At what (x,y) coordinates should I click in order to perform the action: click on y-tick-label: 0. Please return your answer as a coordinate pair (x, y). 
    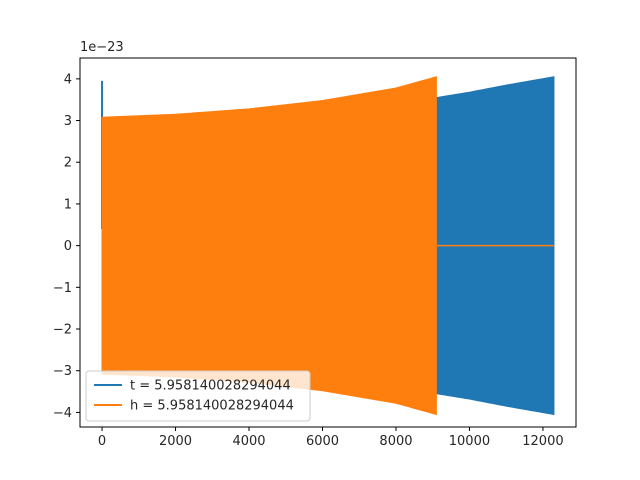
    Looking at the image, I should click on (68, 246).